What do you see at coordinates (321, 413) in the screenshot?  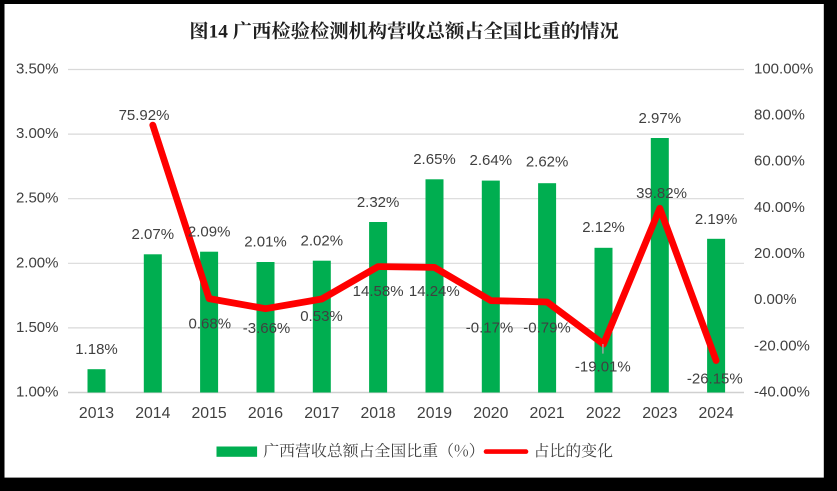 I see `svg-text: 2017` at bounding box center [321, 413].